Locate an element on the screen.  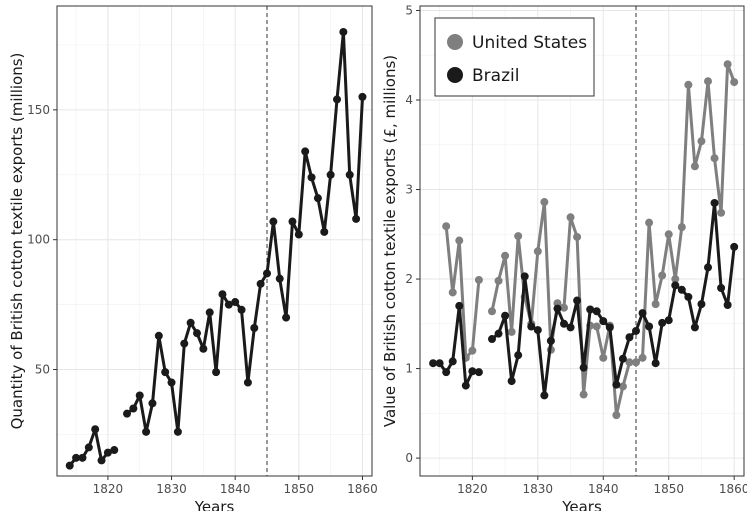
x-tick-label: 1830 is located at coordinates (538, 489).